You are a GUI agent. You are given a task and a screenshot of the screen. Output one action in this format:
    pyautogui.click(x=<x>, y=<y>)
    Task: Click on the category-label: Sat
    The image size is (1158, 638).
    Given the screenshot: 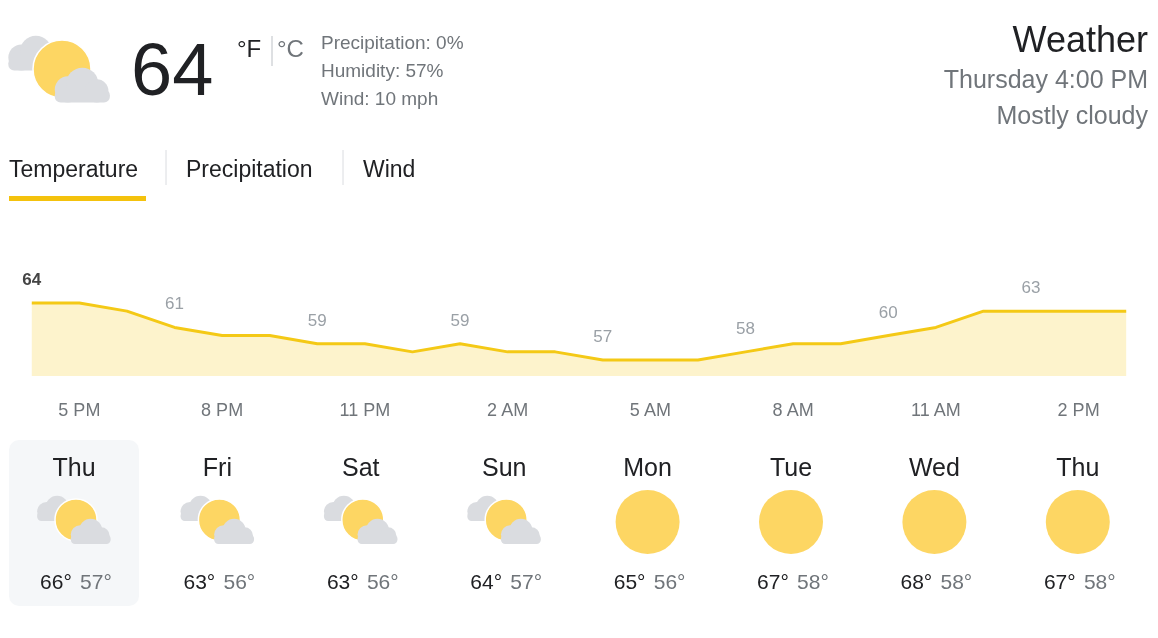 What is the action you would take?
    pyautogui.click(x=361, y=467)
    